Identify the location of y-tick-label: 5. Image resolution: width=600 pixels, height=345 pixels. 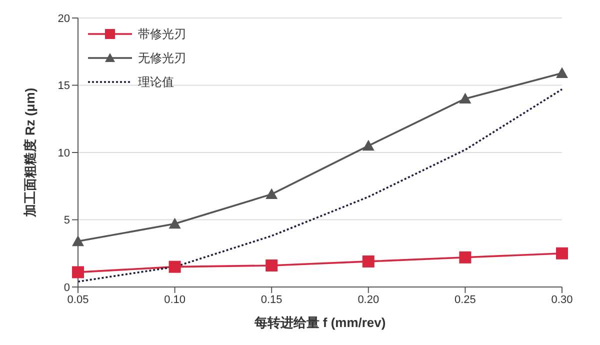
(67, 220).